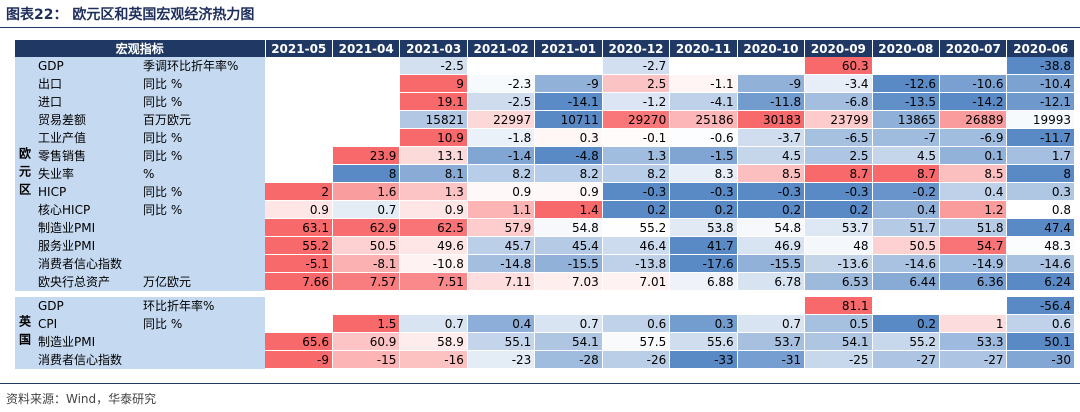  I want to click on value-cell: 6.88, so click(703, 281).